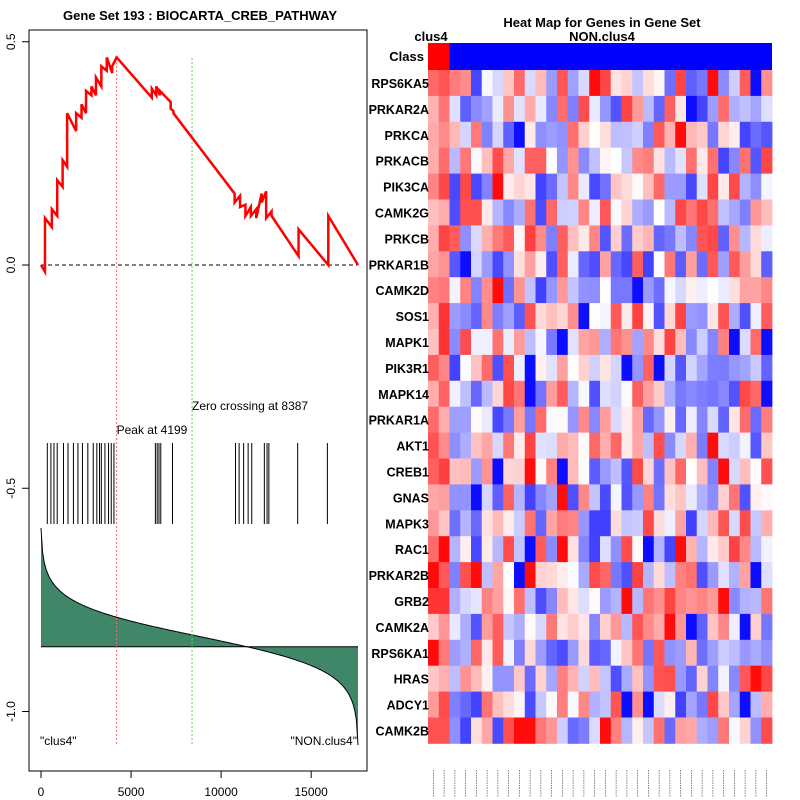  I want to click on class-label-left: "clus4", so click(58, 741).